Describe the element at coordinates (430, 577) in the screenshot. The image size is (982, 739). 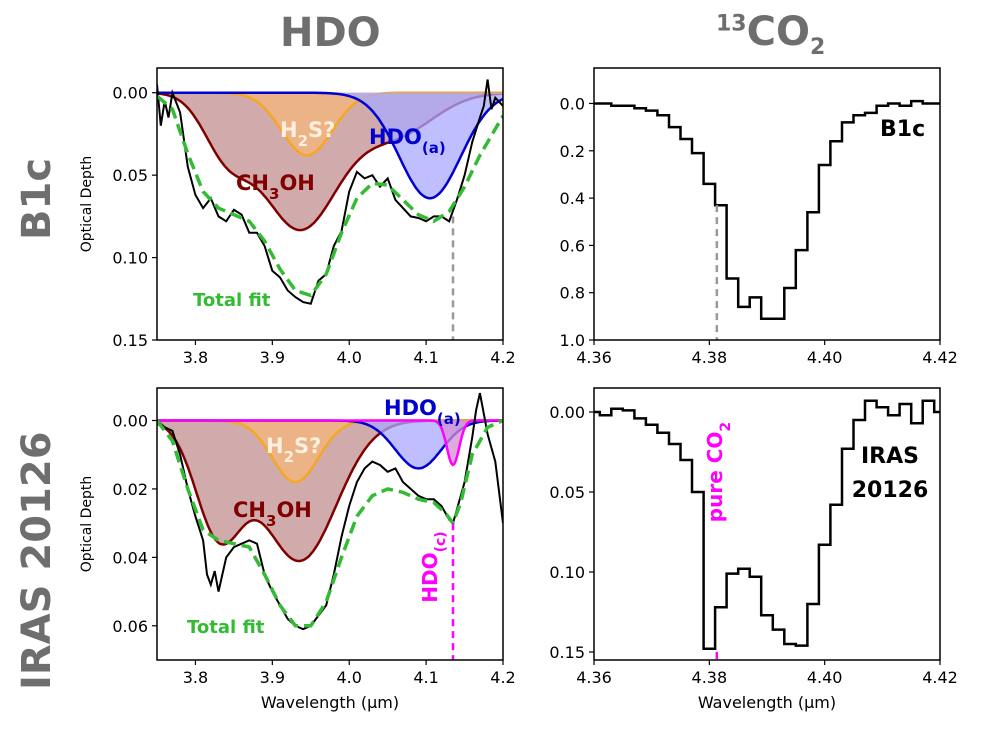
I see `label-hdo-c-part: HDO` at that location.